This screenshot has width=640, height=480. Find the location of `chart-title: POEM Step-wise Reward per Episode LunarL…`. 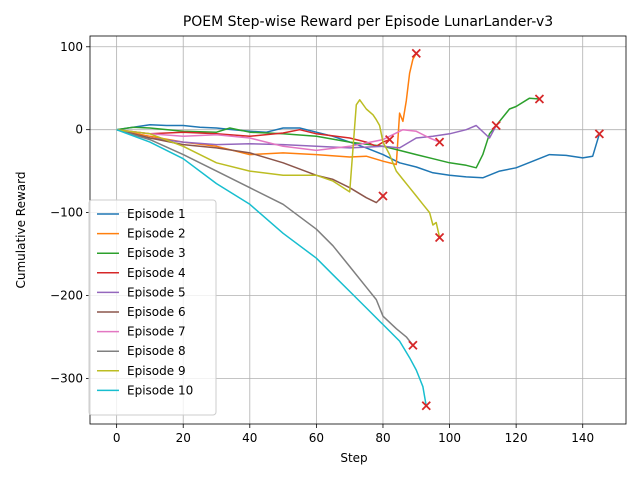

chart-title: POEM Step-wise Reward per Episode LunarL… is located at coordinates (368, 22).